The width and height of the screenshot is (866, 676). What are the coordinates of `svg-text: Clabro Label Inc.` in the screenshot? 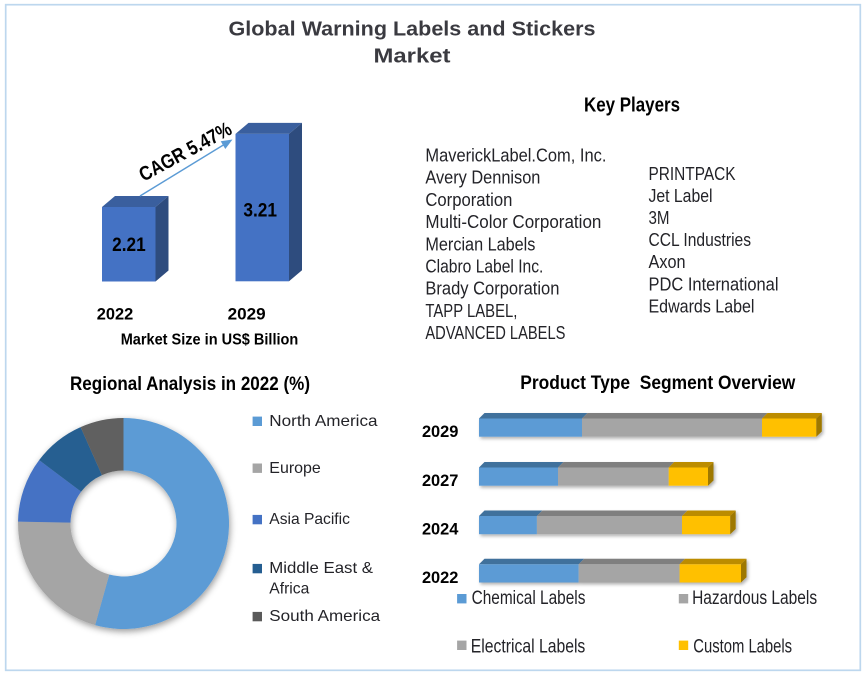 It's located at (484, 267).